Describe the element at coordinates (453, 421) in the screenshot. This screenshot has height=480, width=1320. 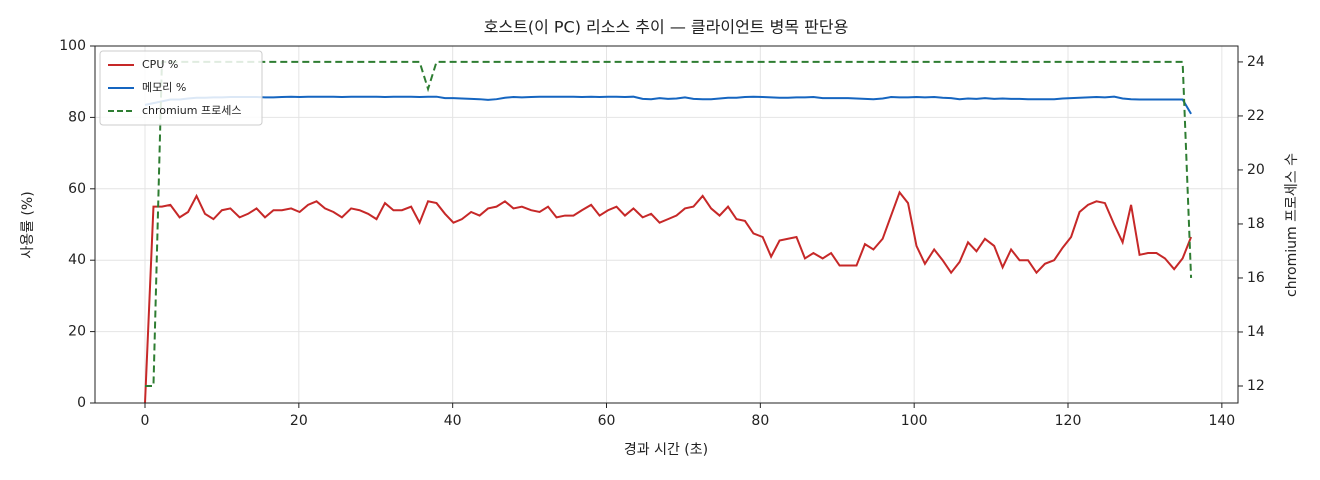
I see `x-tick-label: 40` at that location.